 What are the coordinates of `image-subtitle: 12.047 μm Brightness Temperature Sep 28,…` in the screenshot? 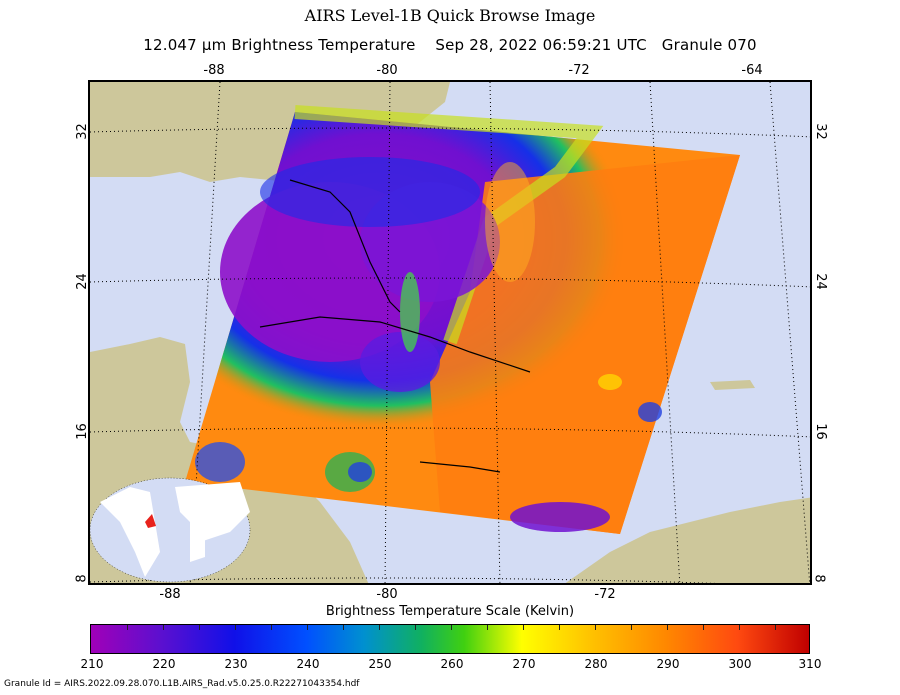 It's located at (450, 45).